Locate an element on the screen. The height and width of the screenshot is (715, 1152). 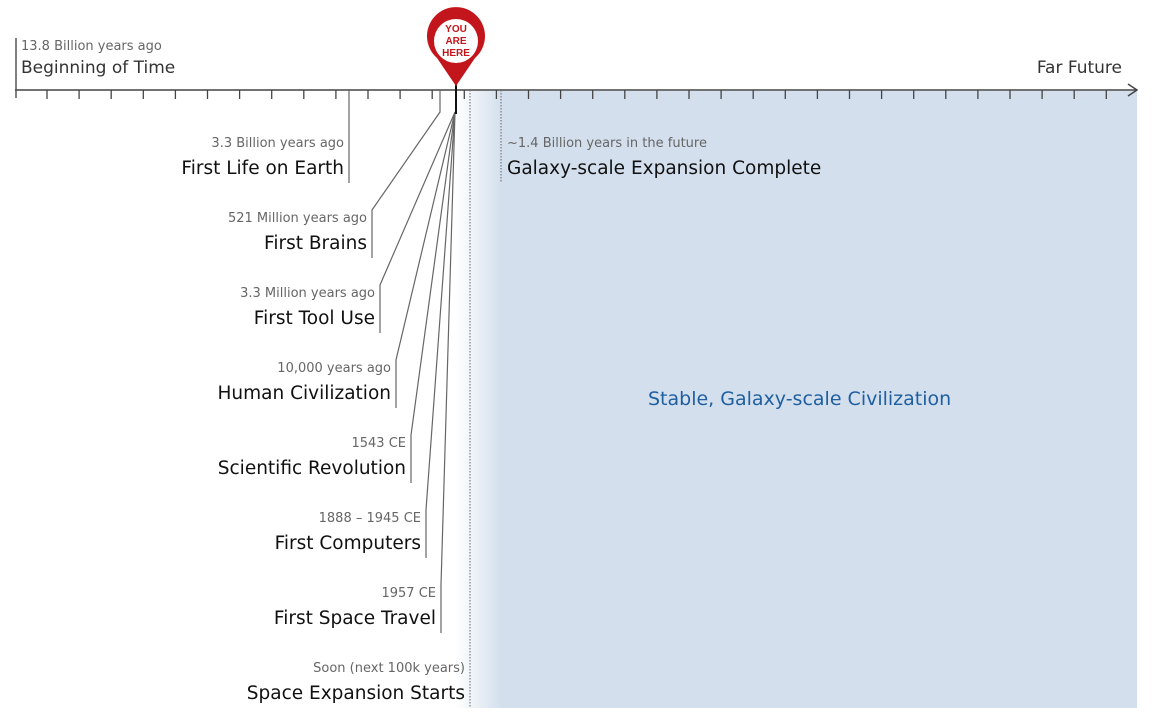
event-date: Soon (next 100k years) is located at coordinates (389, 668).